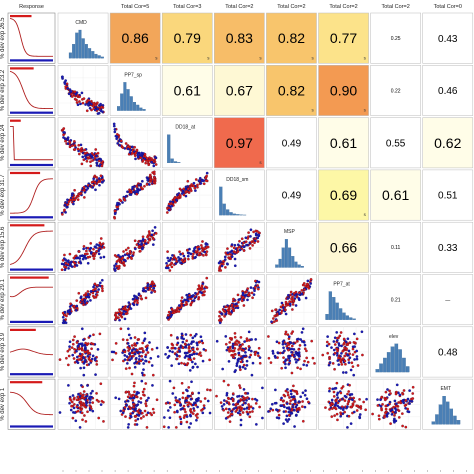 Image resolution: width=474 pixels, height=474 pixels. What do you see at coordinates (448, 143) in the screenshot?
I see `correlation-cell: 0.62` at bounding box center [448, 143].